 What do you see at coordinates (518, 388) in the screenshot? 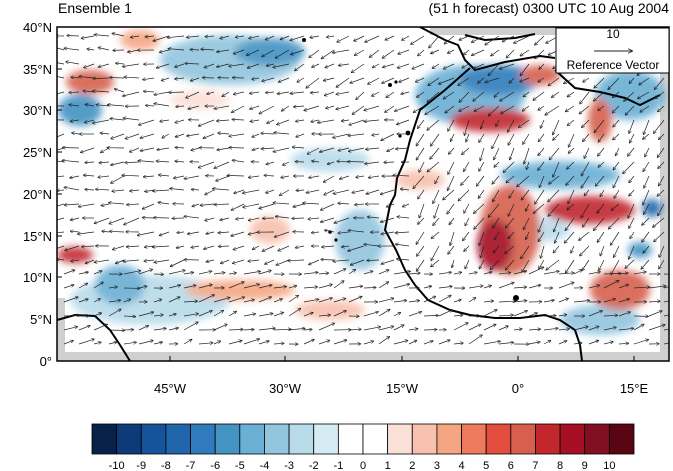
I see `lon-label-0: 0°` at bounding box center [518, 388].